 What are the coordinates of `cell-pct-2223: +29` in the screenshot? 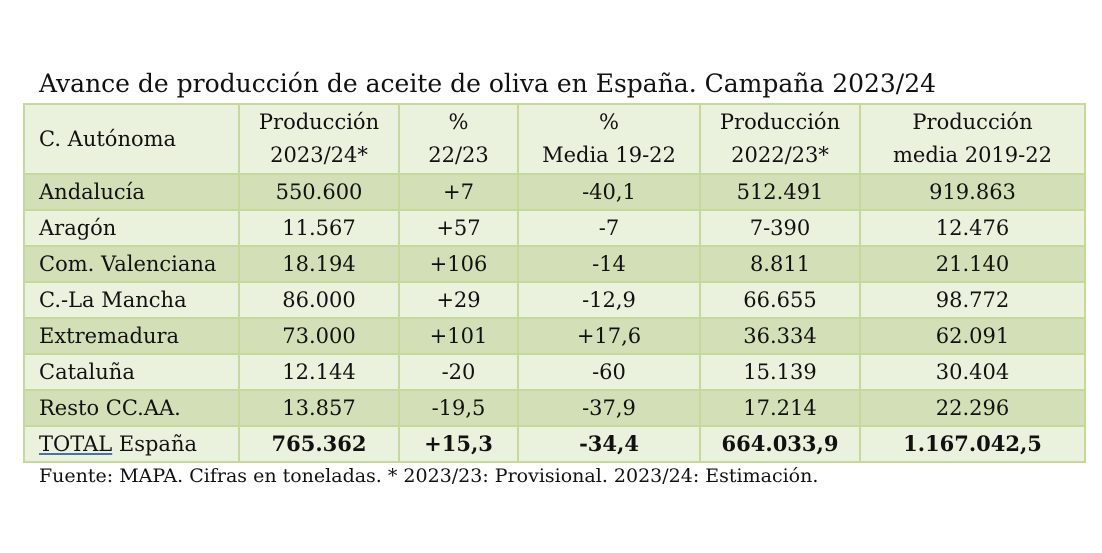 It's located at (458, 300).